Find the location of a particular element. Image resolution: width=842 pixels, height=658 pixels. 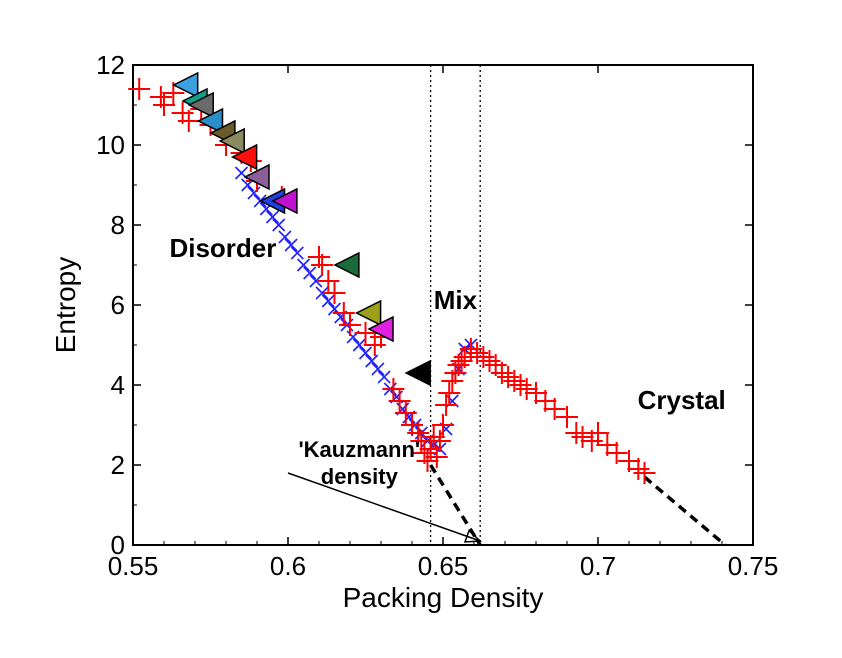

x-tick-label: 0.6 is located at coordinates (288, 566).